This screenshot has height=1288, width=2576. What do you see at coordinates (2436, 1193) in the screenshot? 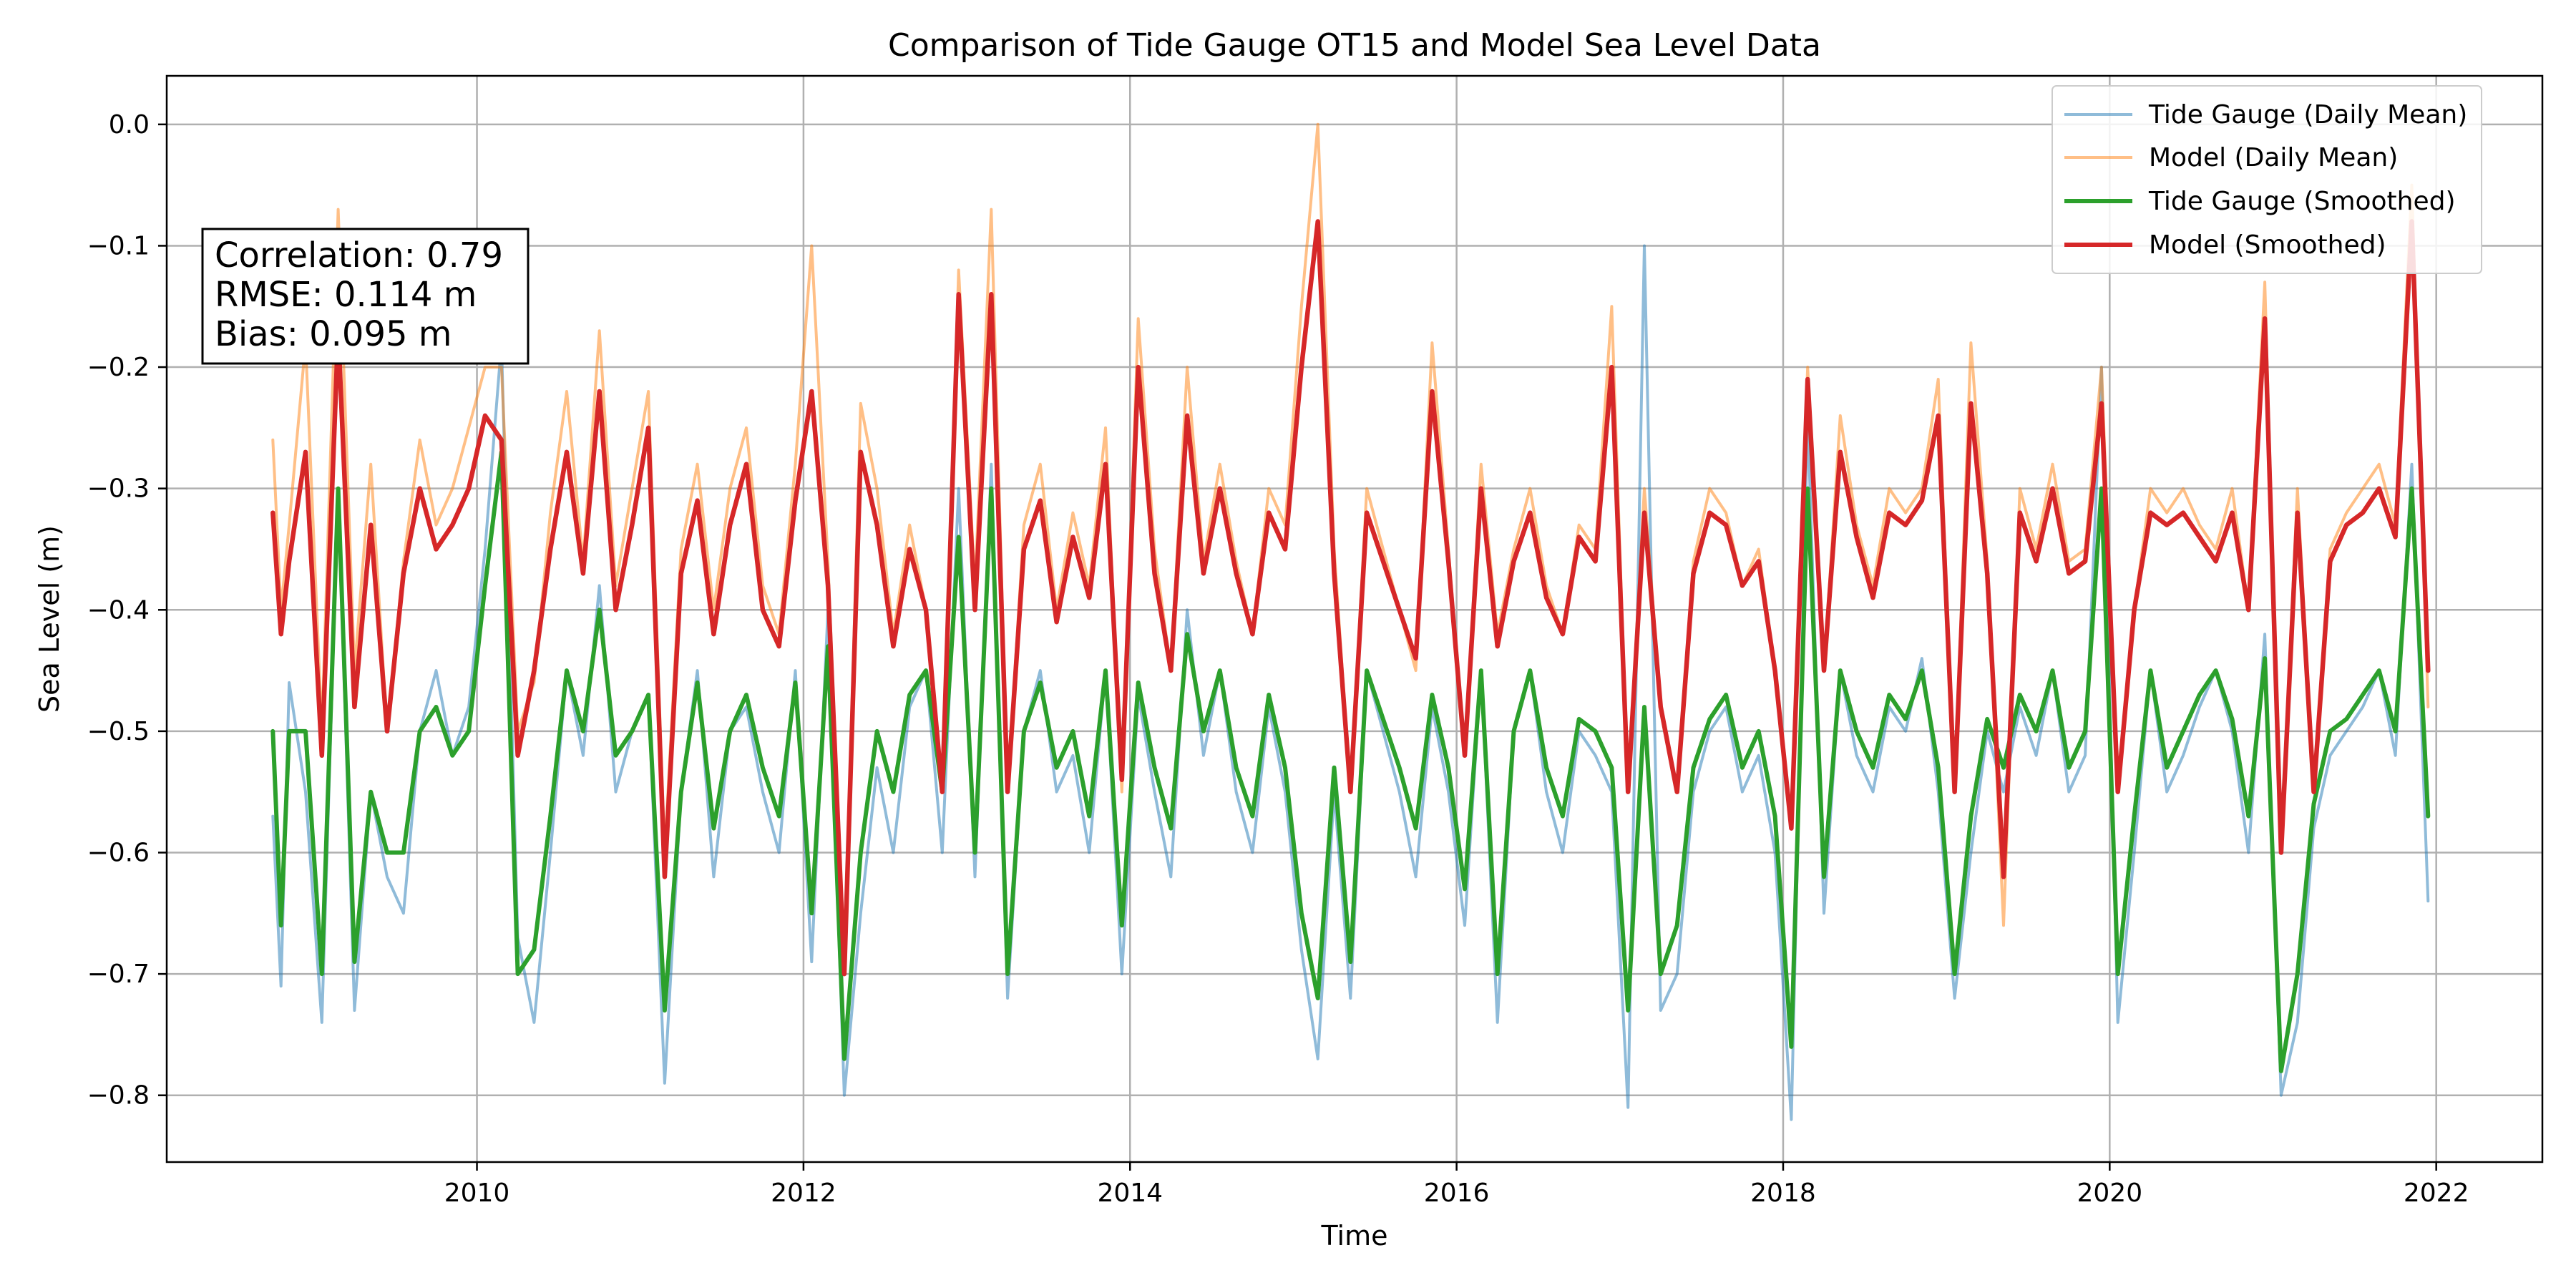
I see `x-tick-label: 2022` at bounding box center [2436, 1193].